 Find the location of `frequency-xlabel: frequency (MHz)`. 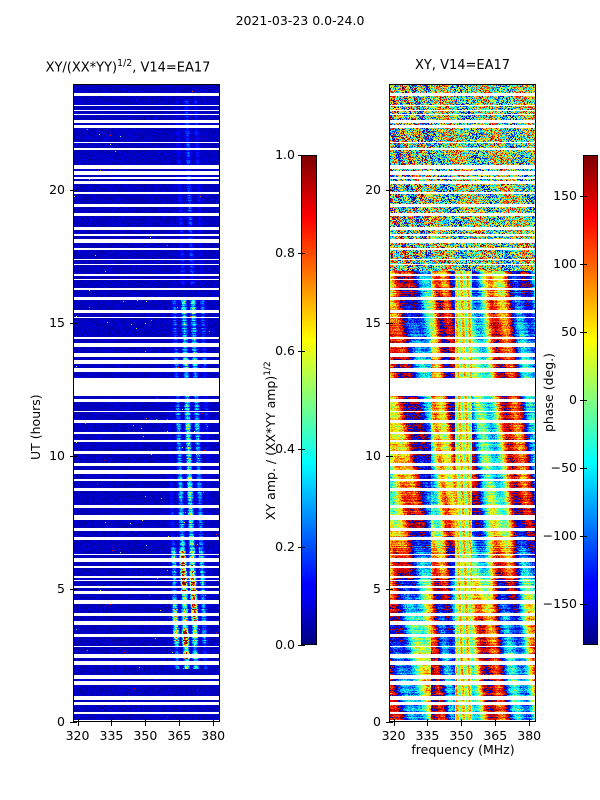

frequency-xlabel: frequency (MHz) is located at coordinates (463, 749).